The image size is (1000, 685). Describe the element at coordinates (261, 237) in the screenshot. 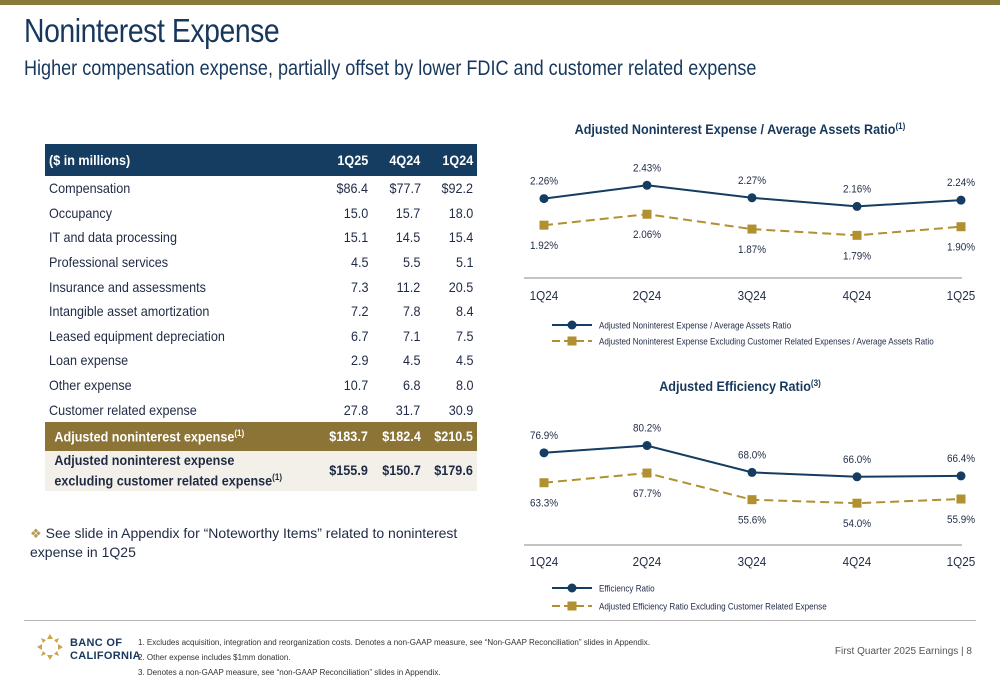

I see `table-row: IT and data processing 15.1 14.5 15.4` at that location.